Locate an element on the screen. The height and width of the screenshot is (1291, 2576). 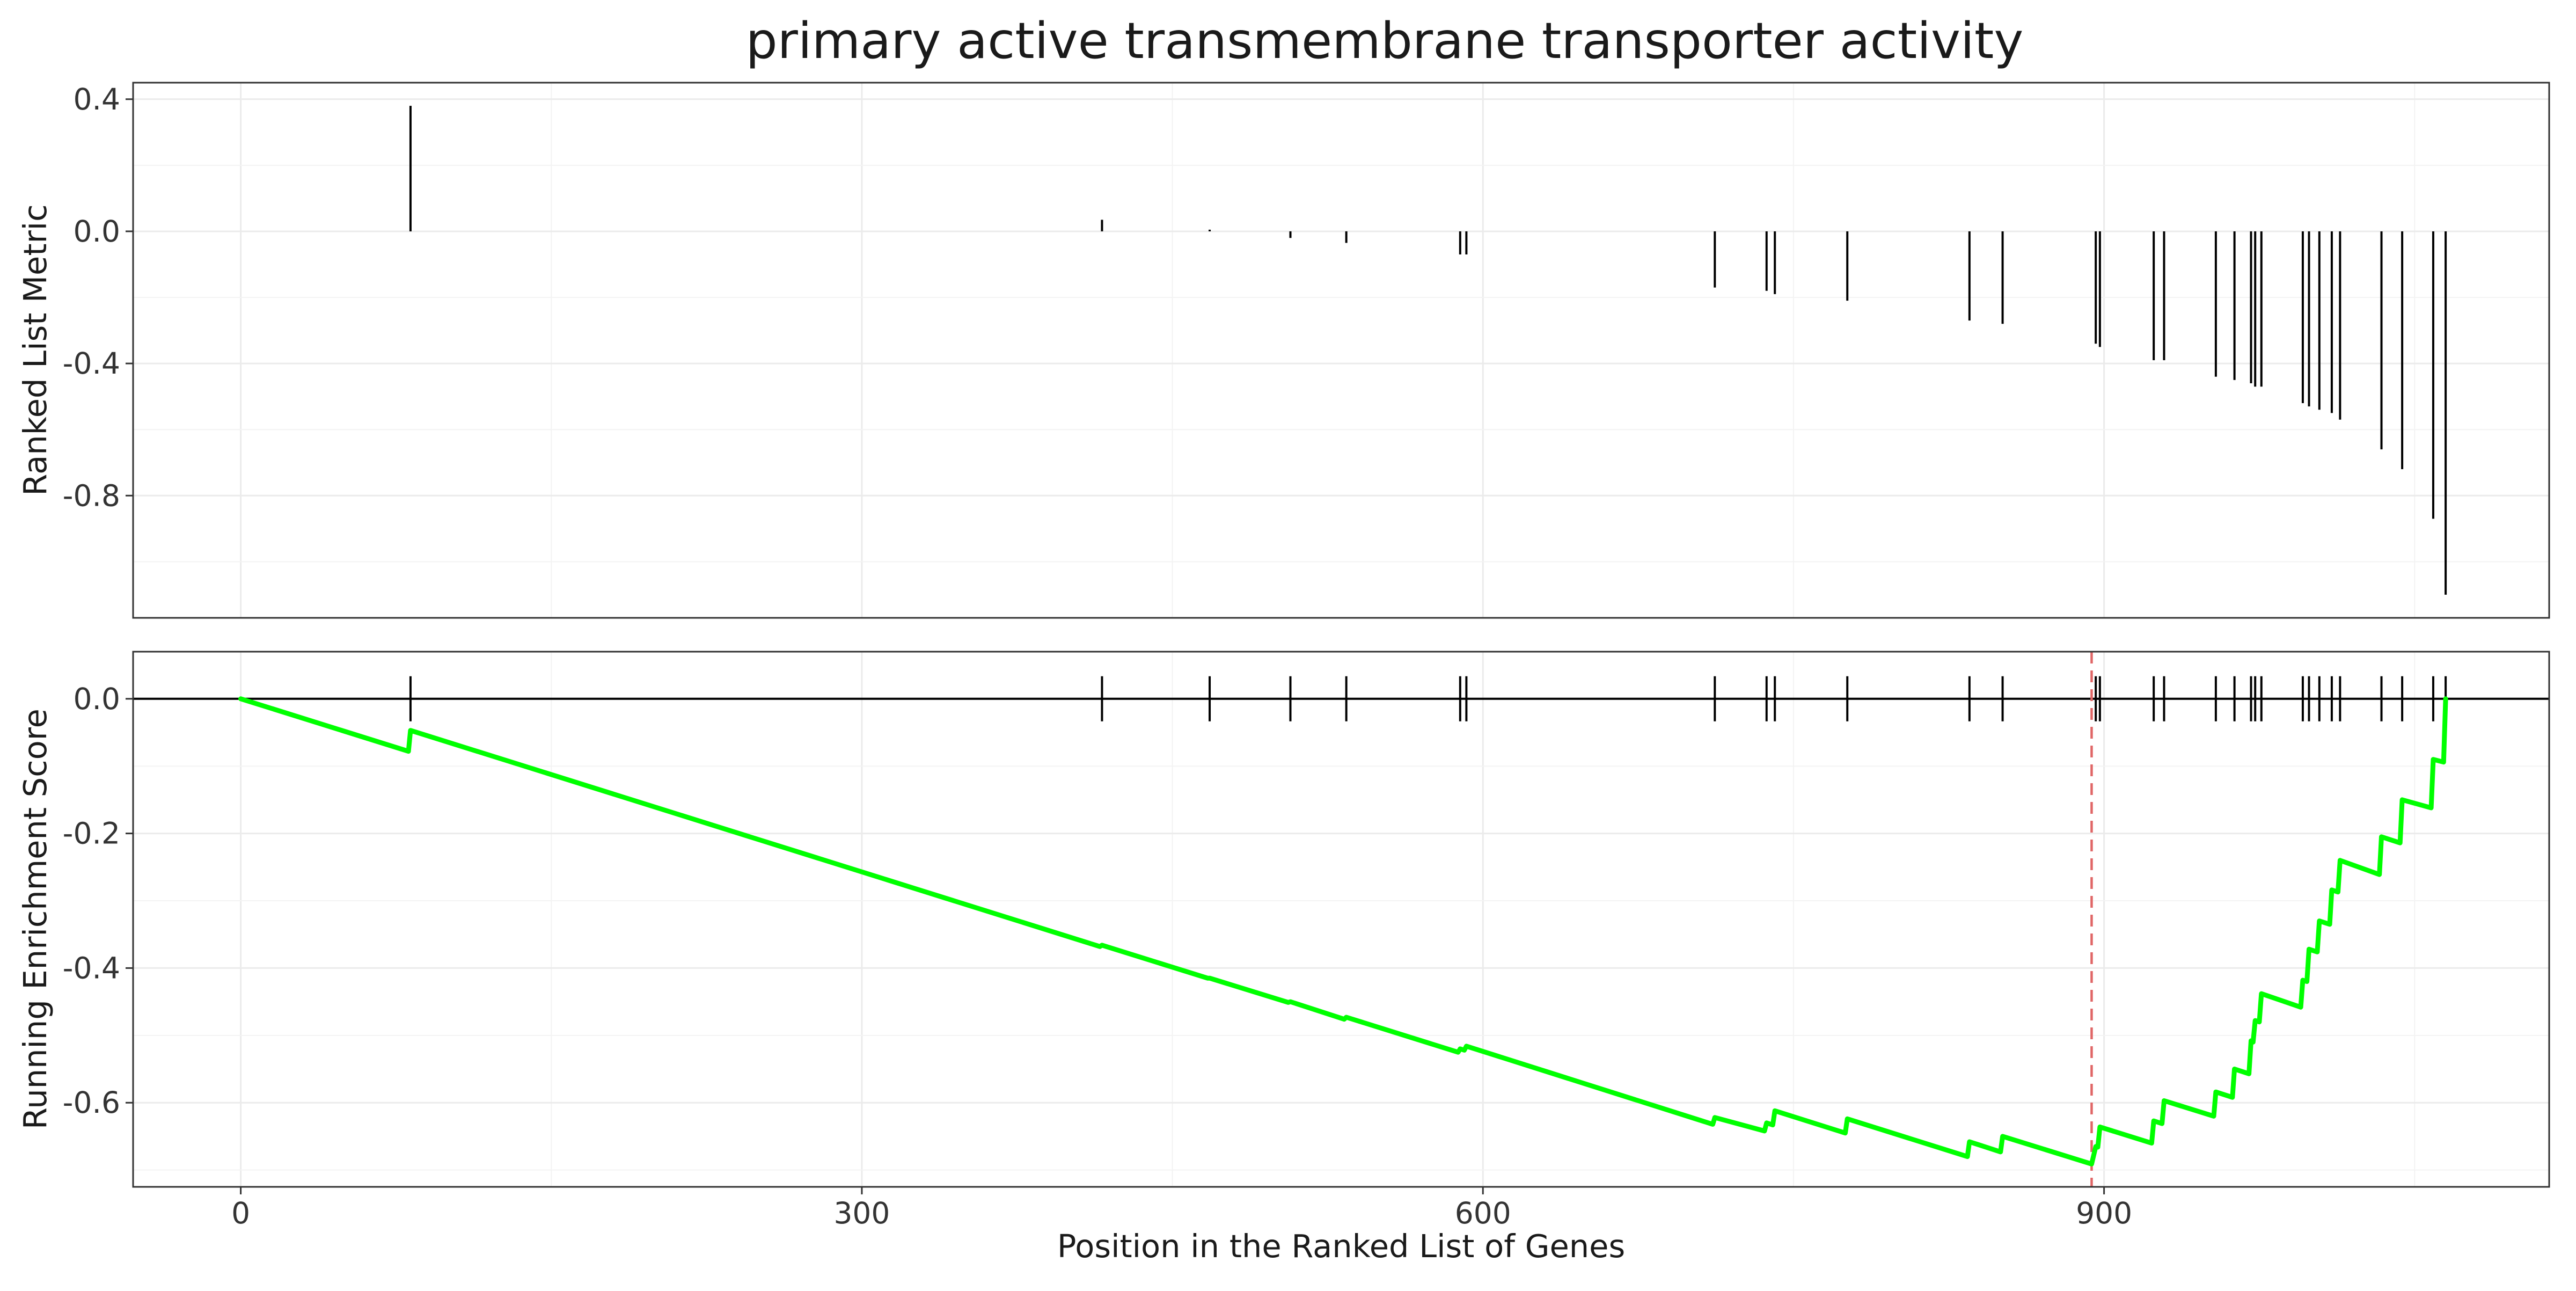
y-tick-label: -0.2 is located at coordinates (91, 833).